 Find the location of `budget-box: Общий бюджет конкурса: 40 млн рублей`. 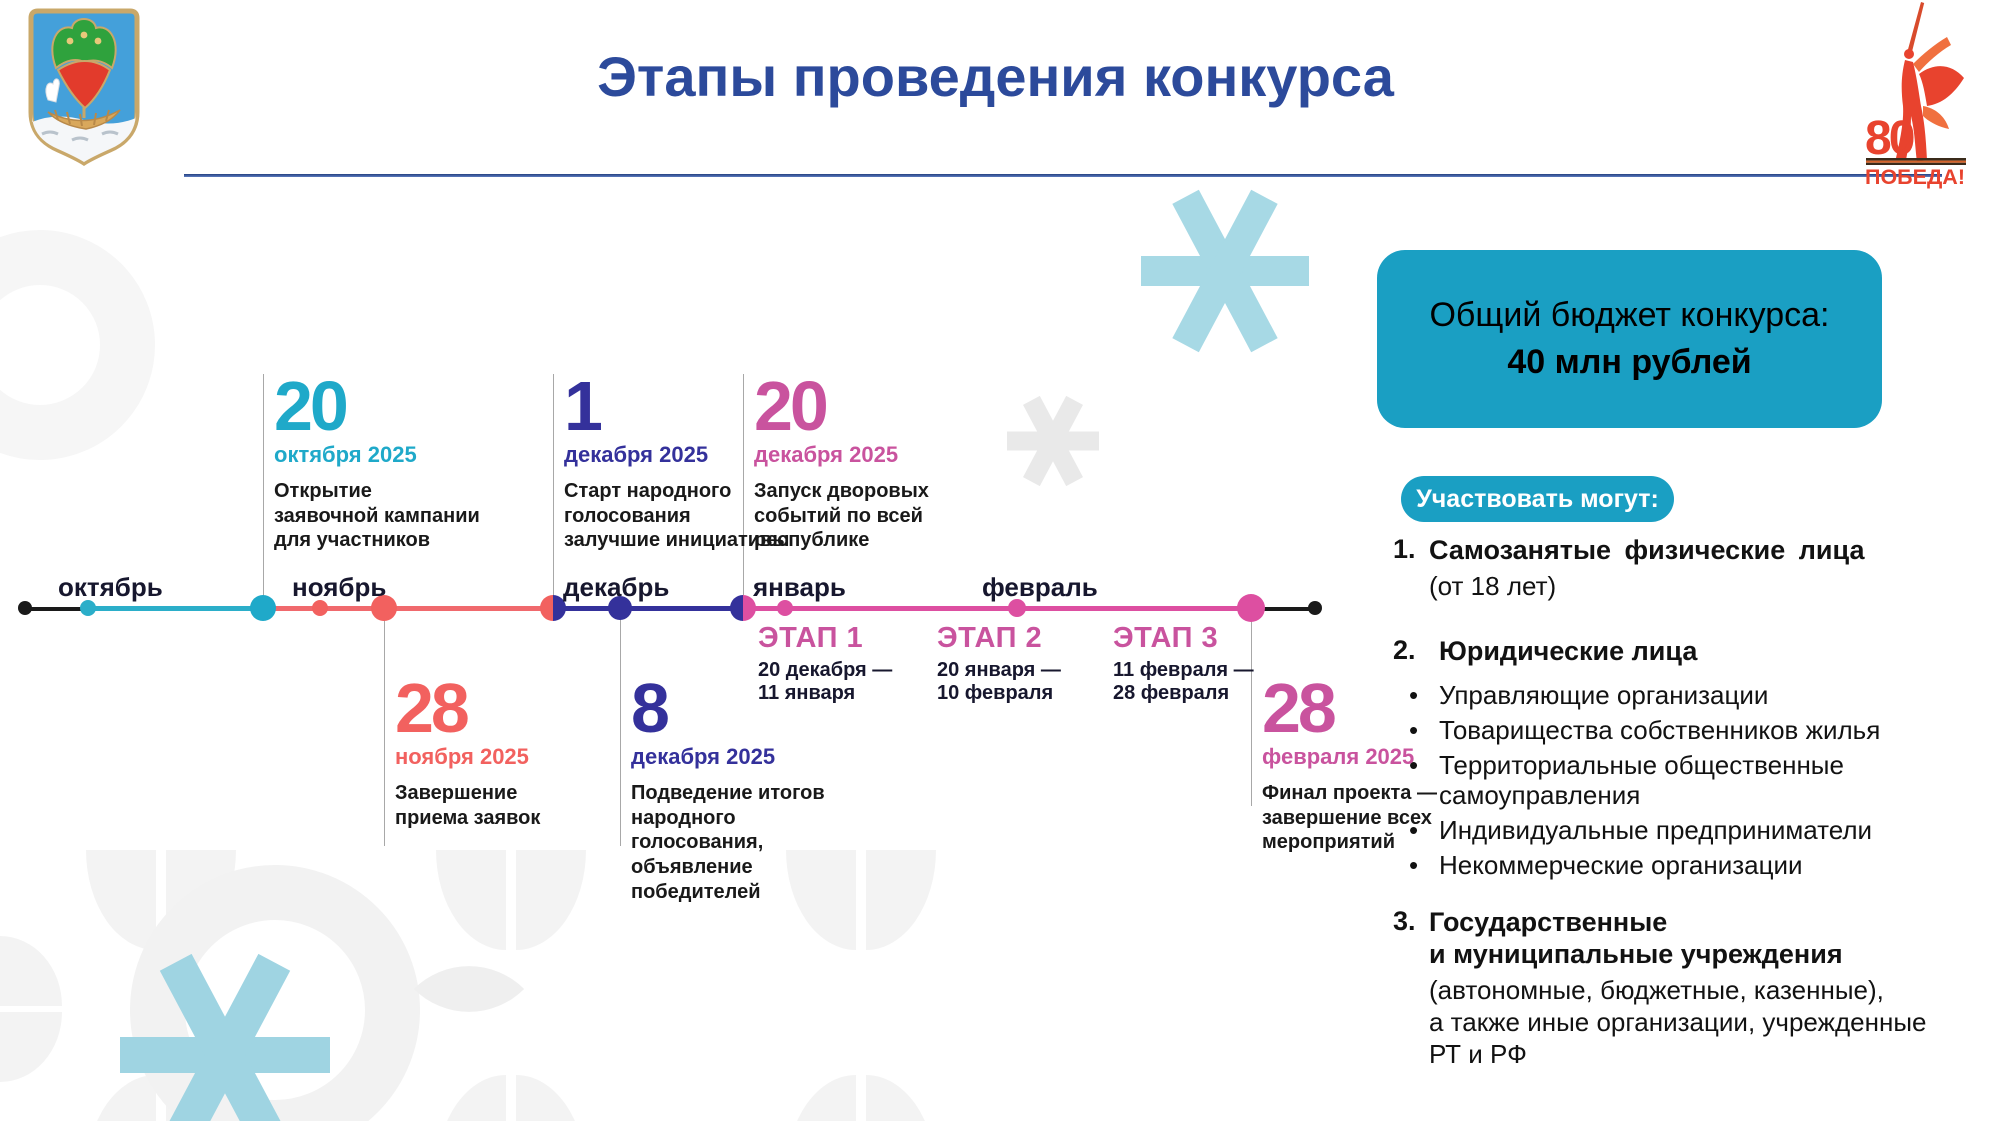

budget-box: Общий бюджет конкурса: 40 млн рублей is located at coordinates (1629, 339).